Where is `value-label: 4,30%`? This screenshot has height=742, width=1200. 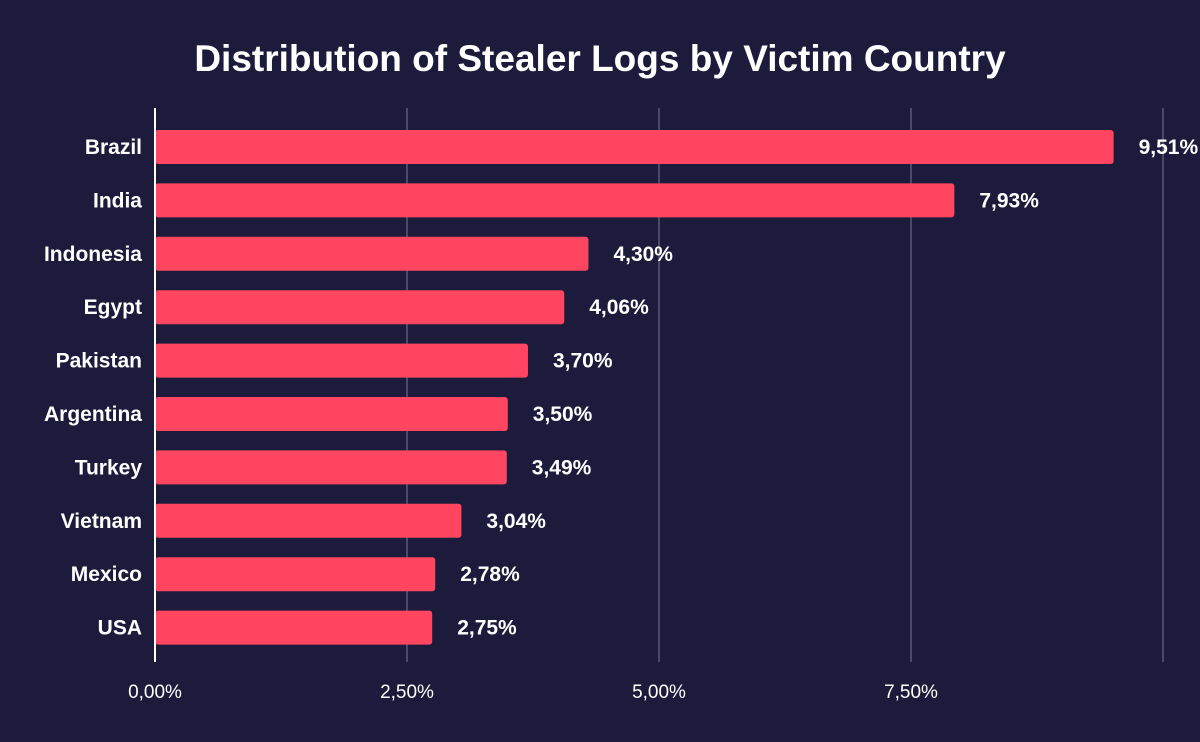
value-label: 4,30% is located at coordinates (643, 254).